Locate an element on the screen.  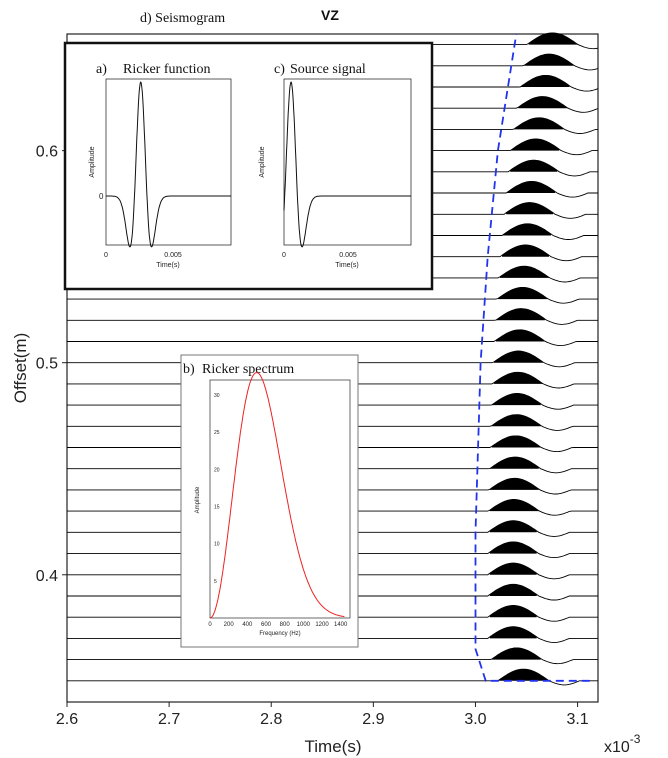
ricker-function-x-tick-1: 0.005 is located at coordinates (173, 255).